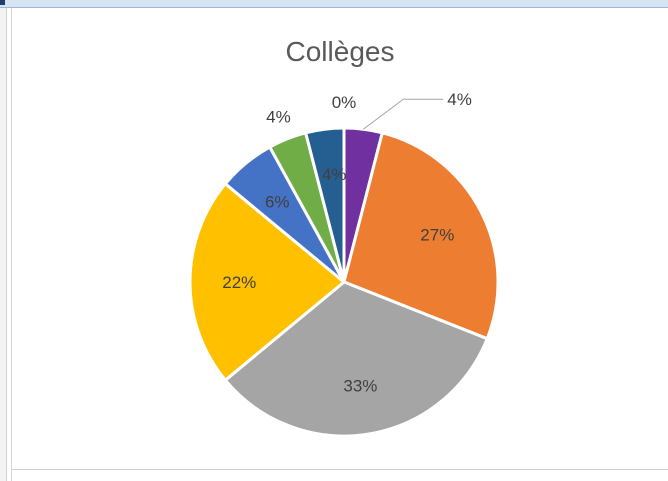 The image size is (668, 481). Describe the element at coordinates (340, 469) in the screenshot. I see `chart-bottom-border` at that location.